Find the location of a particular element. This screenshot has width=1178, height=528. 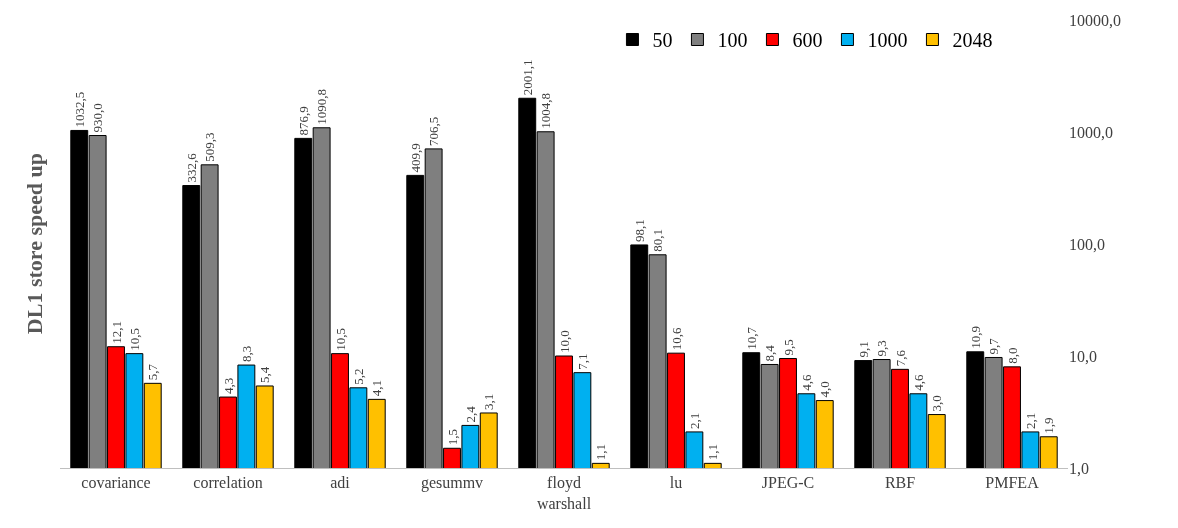

data-label: 9,5 is located at coordinates (788, 347).